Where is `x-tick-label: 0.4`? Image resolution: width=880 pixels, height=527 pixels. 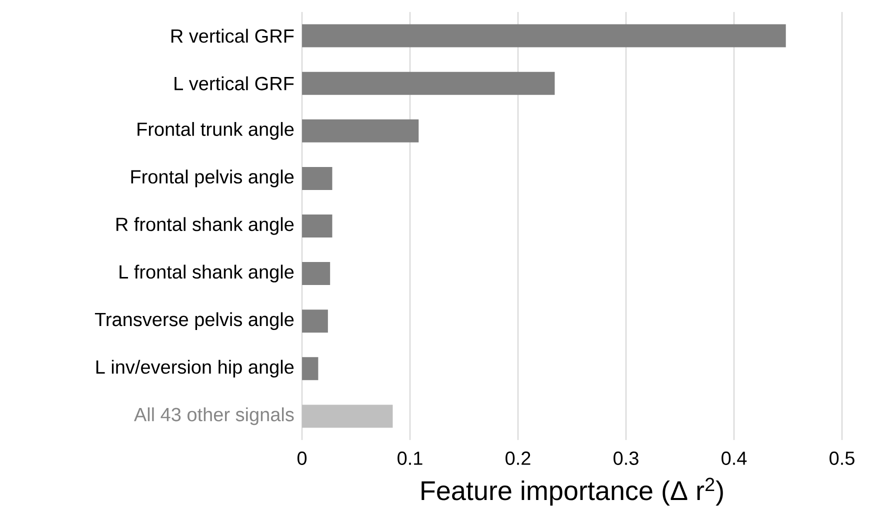
x-tick-label: 0.4 is located at coordinates (734, 458).